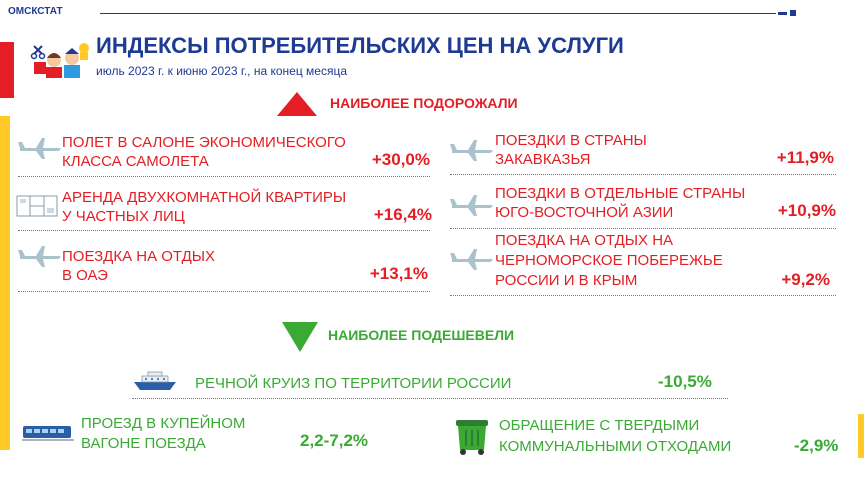 The width and height of the screenshot is (864, 479). What do you see at coordinates (805, 157) in the screenshot?
I see `item-transcaucasia-value: +11,9%` at bounding box center [805, 157].